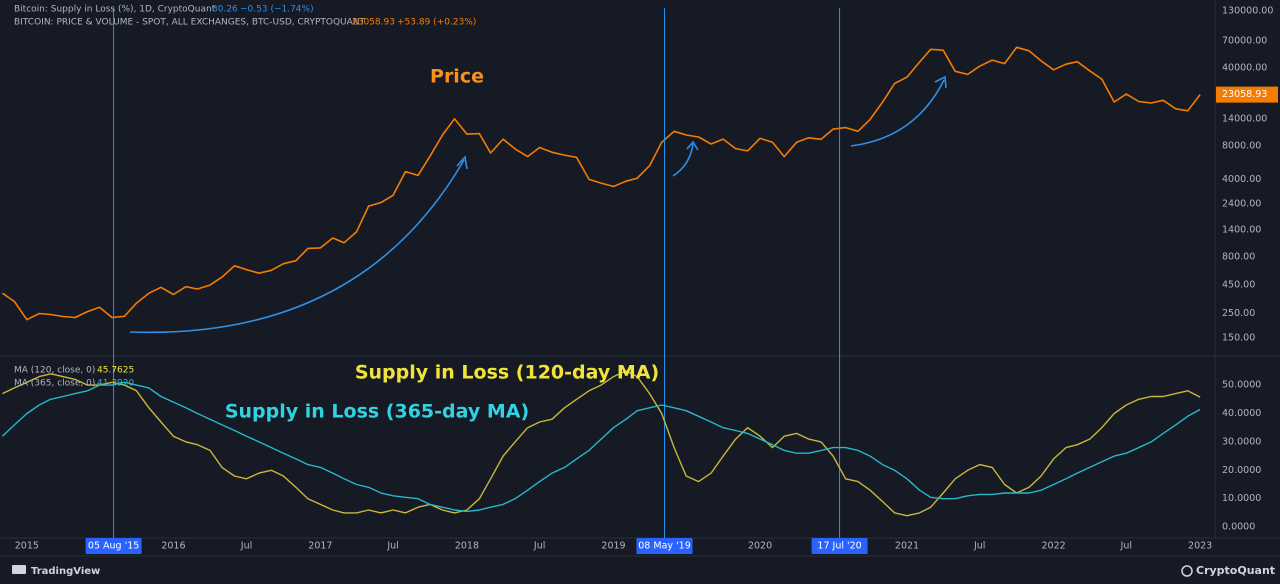 The height and width of the screenshot is (584, 1280). I want to click on crosshair-label: 08 May '19, so click(664, 546).